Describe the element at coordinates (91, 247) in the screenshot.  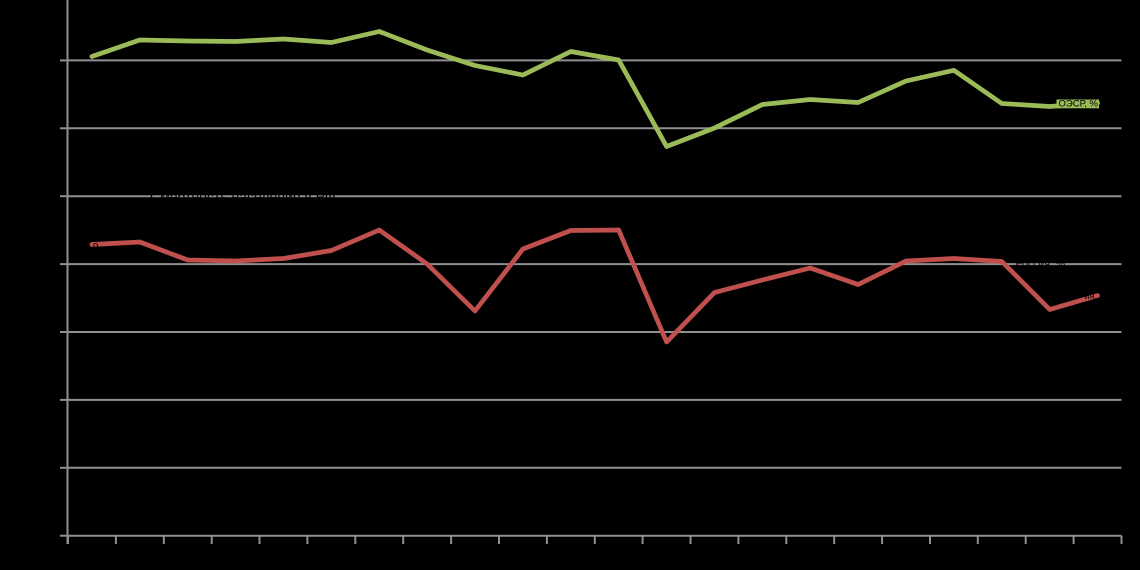
I see `svg-text: 4,9` at that location.